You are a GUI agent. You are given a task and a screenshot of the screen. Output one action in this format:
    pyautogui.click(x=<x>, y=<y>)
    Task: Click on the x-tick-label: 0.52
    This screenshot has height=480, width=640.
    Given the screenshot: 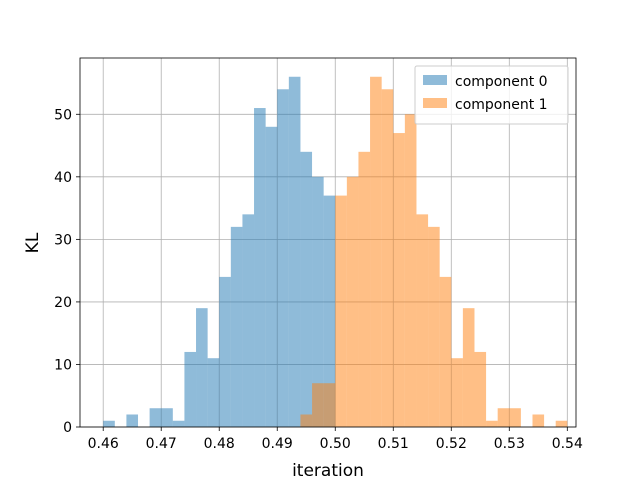 What is the action you would take?
    pyautogui.click(x=451, y=444)
    